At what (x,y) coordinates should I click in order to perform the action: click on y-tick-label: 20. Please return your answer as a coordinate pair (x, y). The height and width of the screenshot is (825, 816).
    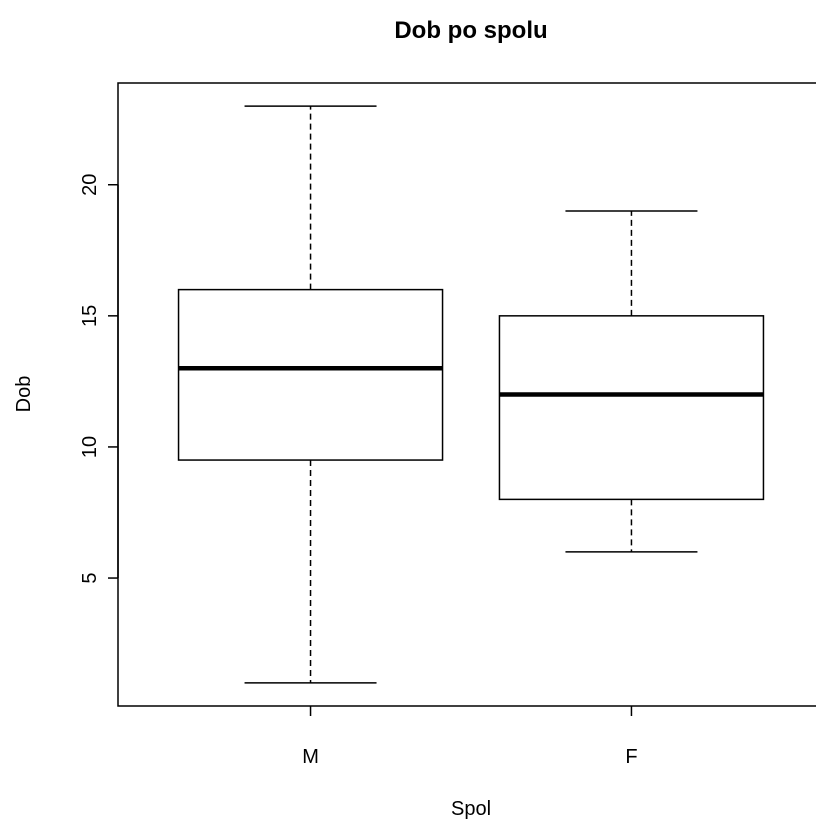
    Looking at the image, I should click on (90, 185).